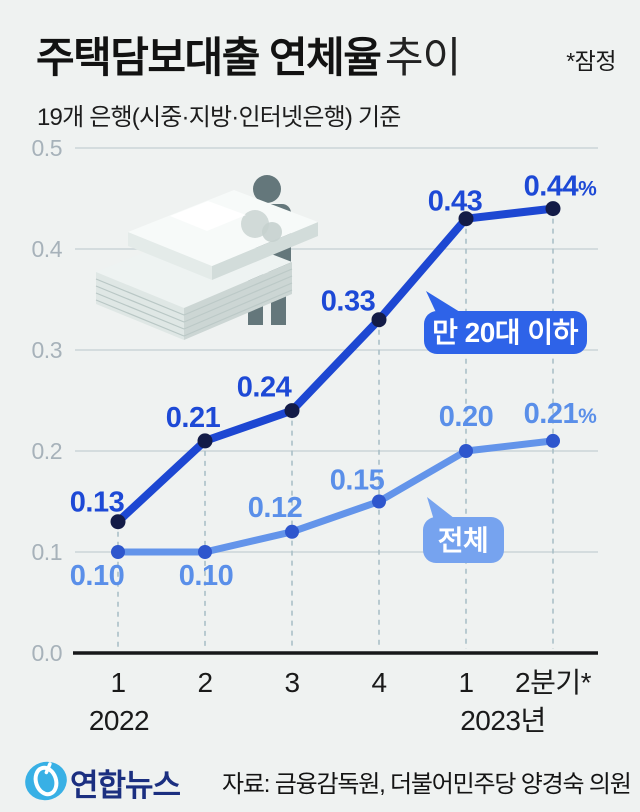 This screenshot has width=640, height=812. What do you see at coordinates (267, 189) in the screenshot?
I see `person-icon-head` at bounding box center [267, 189].